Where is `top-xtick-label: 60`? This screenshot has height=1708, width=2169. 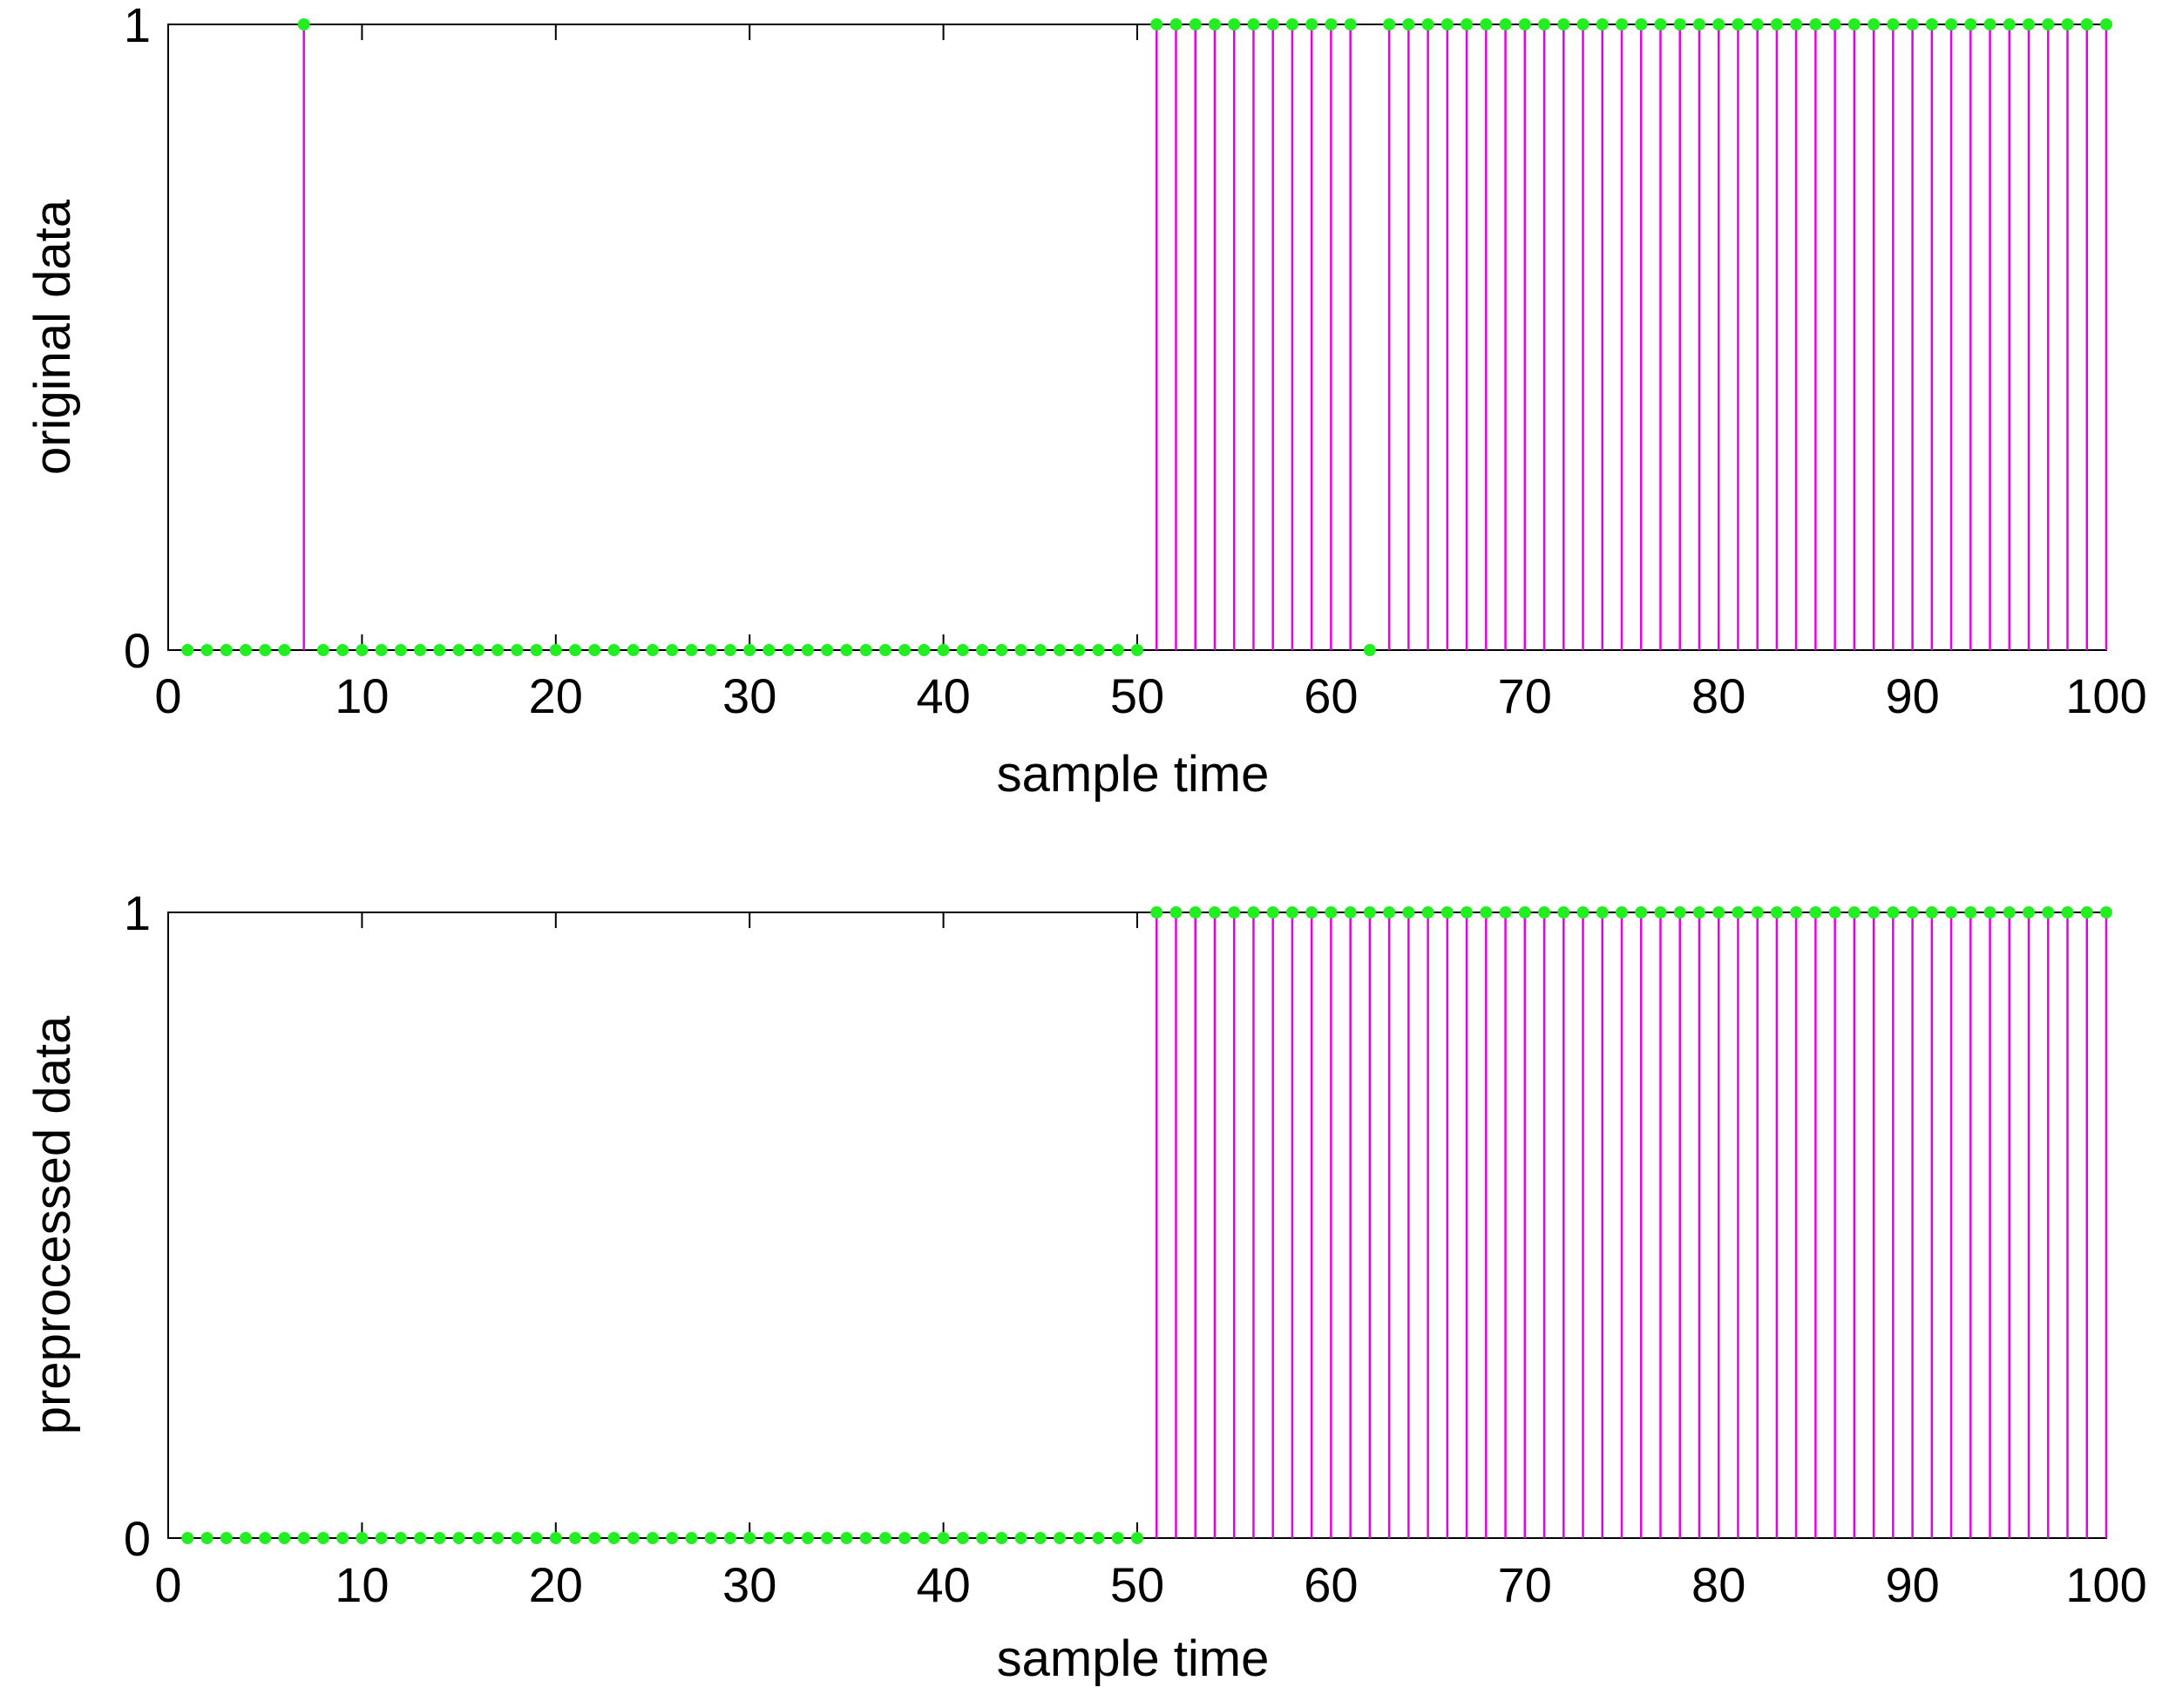 top-xtick-label: 60 is located at coordinates (1331, 695).